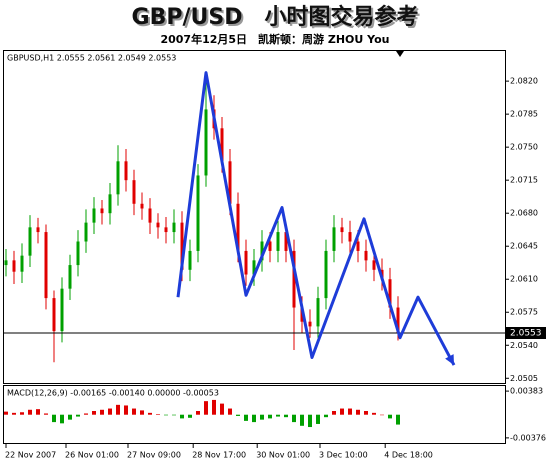 The image size is (550, 463). I want to click on last-price-box, so click(526, 333).